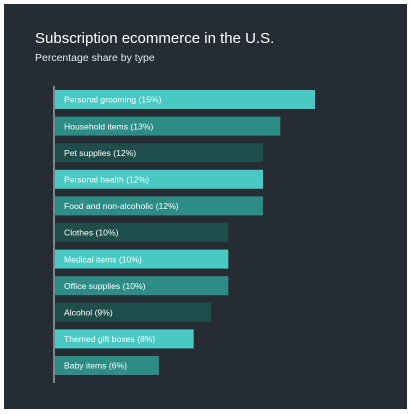 The height and width of the screenshot is (414, 411). Describe the element at coordinates (113, 100) in the screenshot. I see `bar-label: Personal grooming (15%)` at that location.